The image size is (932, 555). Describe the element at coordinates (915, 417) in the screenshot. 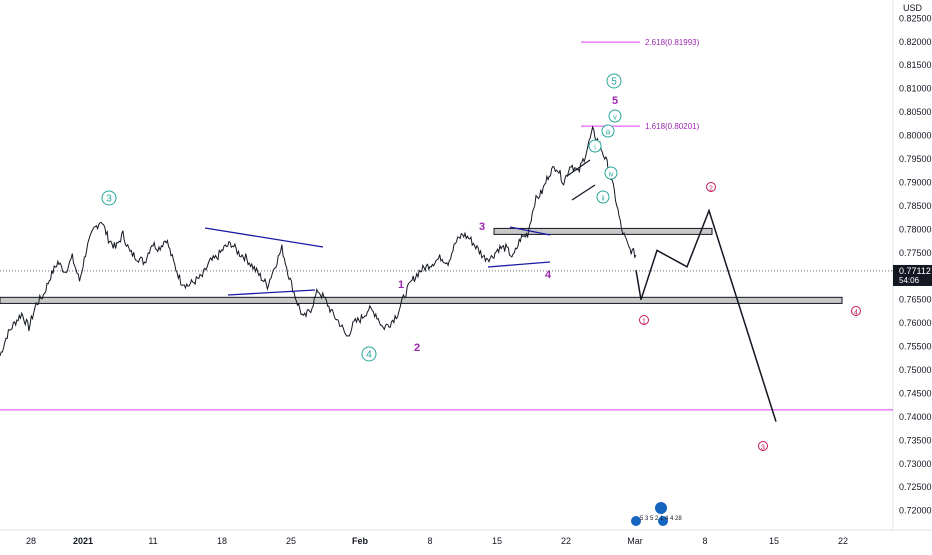

I see `price-tick-label: 0.74000` at that location.